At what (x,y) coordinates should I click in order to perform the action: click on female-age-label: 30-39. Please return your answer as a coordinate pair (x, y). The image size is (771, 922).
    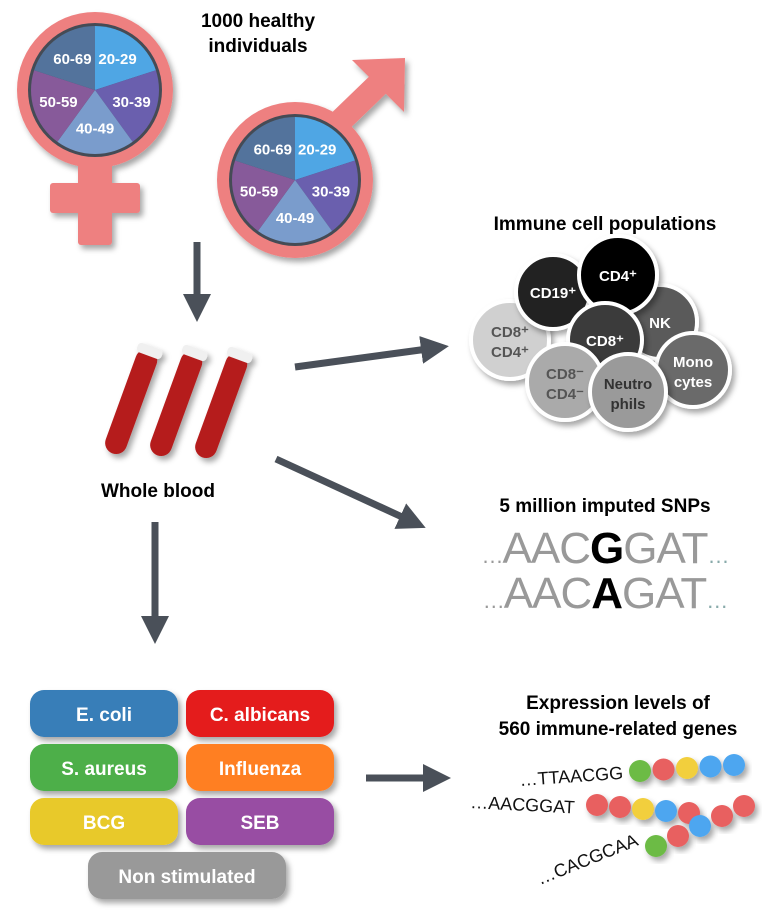
    Looking at the image, I should click on (131, 102).